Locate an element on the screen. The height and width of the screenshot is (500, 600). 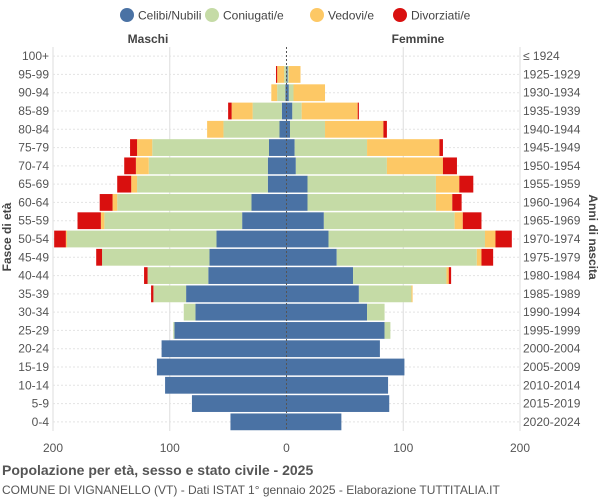
birth-year-label-8: 1960-1964 is located at coordinates (552, 202).